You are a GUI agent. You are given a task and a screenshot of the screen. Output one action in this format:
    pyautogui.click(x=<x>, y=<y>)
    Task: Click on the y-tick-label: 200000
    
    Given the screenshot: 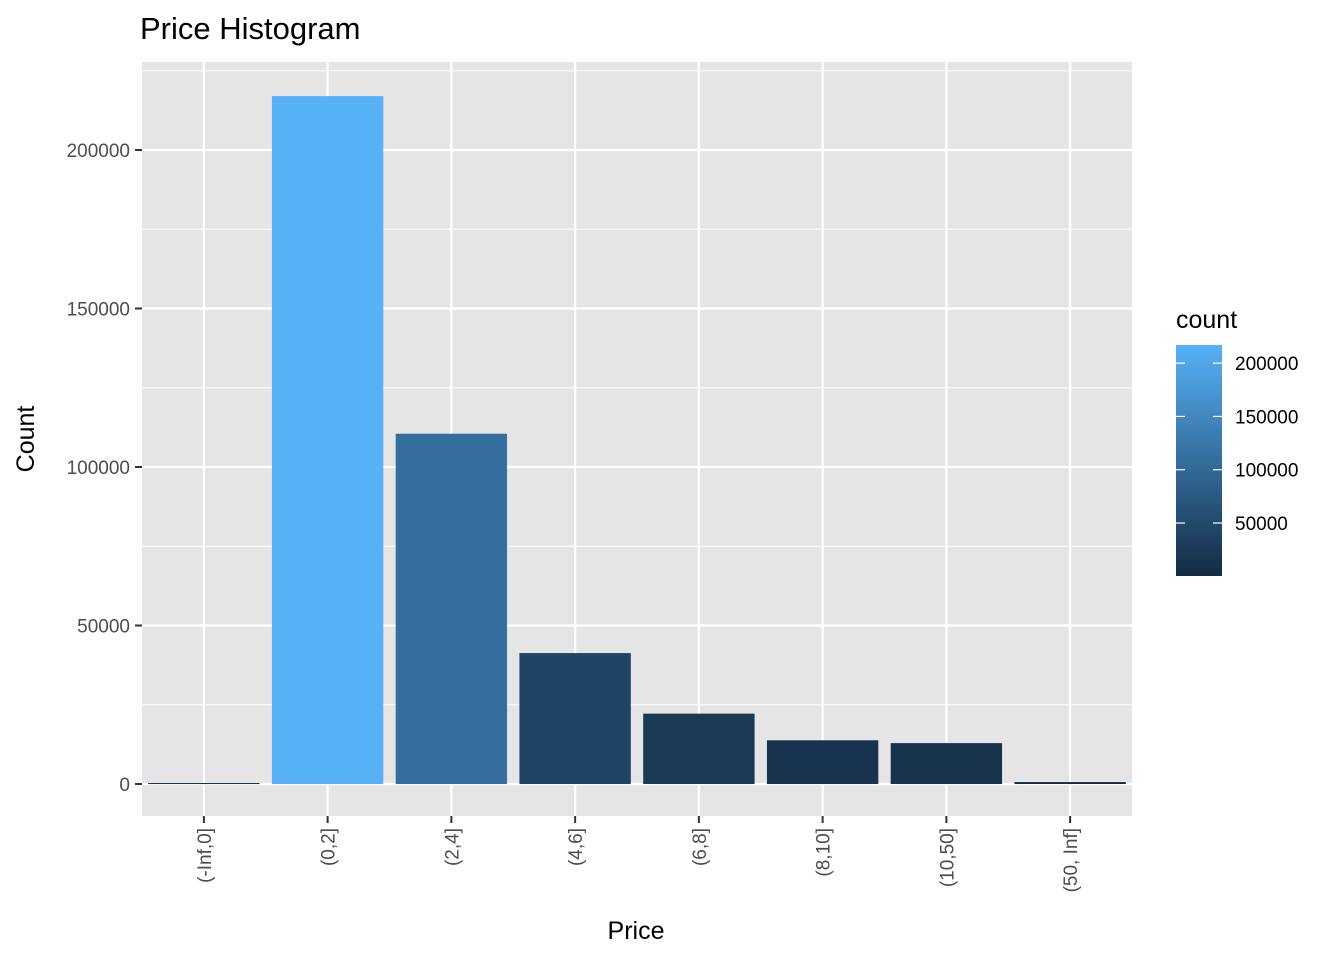 What is the action you would take?
    pyautogui.click(x=98, y=151)
    